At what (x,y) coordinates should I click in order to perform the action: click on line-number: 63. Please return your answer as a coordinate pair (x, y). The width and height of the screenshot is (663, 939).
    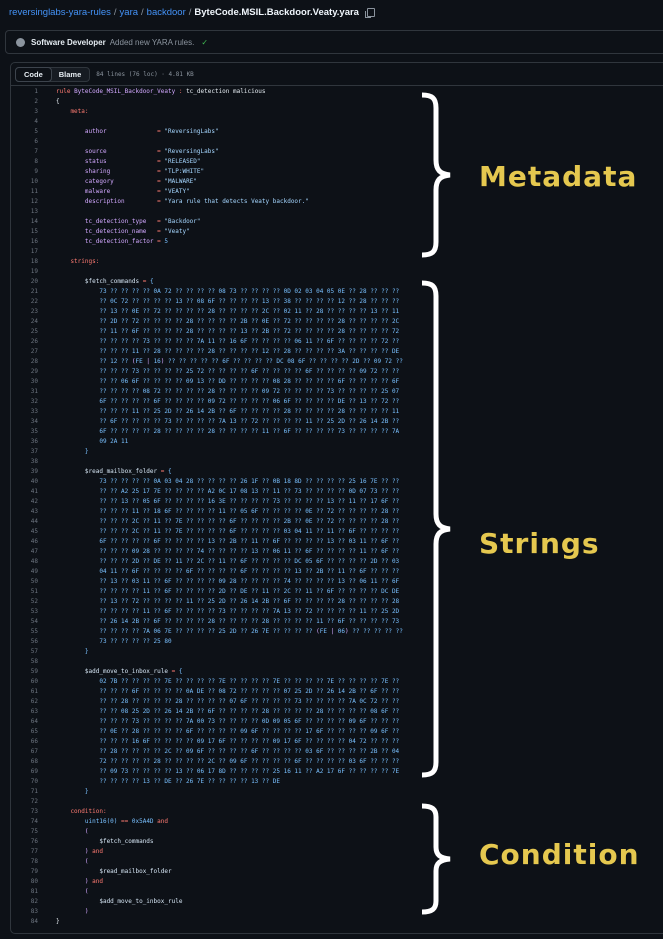
    Looking at the image, I should click on (34, 711).